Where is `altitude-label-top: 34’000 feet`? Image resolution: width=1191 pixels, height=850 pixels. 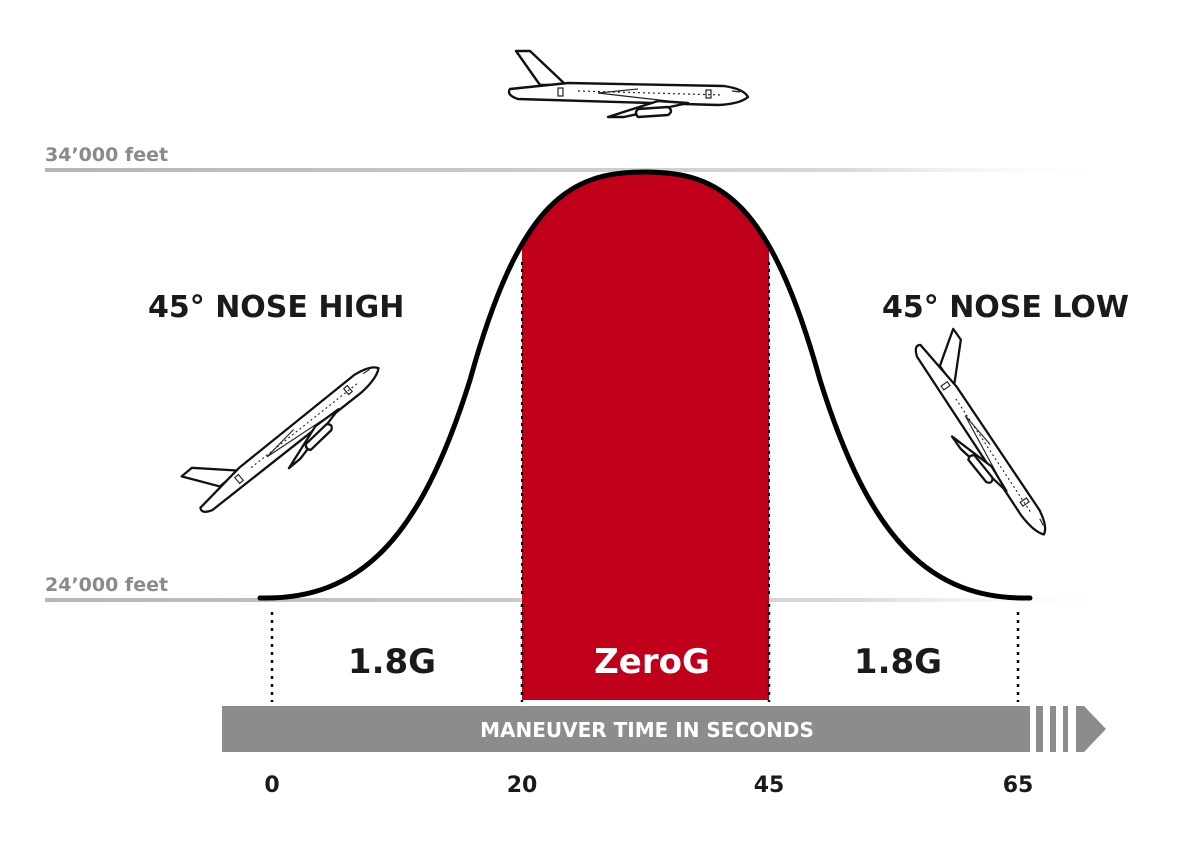
altitude-label-top: 34’000 feet is located at coordinates (106, 155).